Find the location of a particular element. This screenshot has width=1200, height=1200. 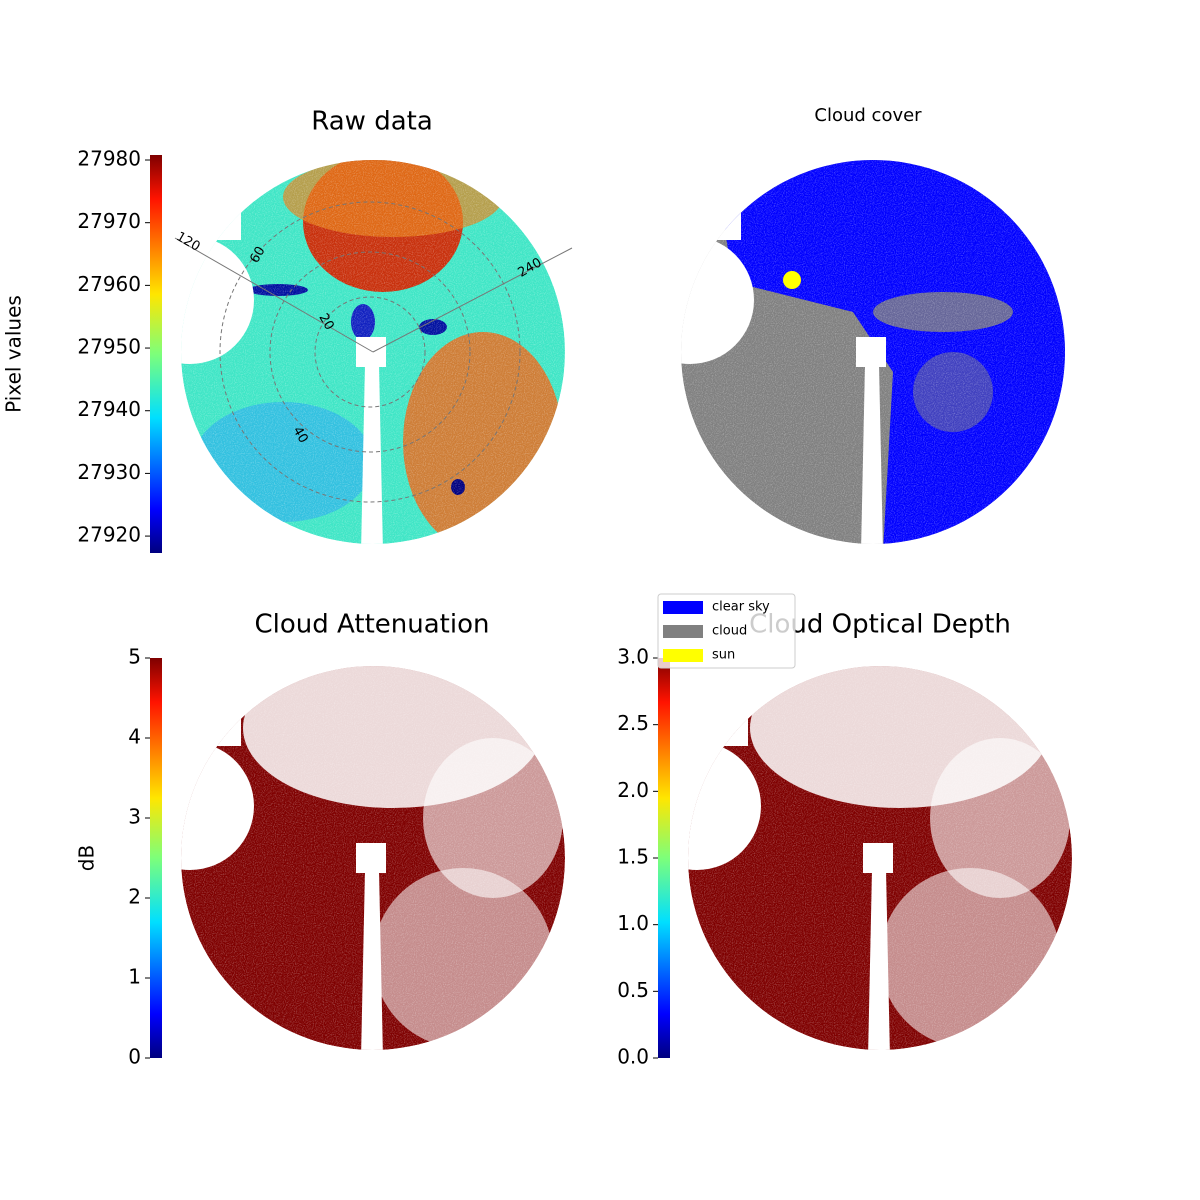

tick-label: 27960 is located at coordinates (109, 284).